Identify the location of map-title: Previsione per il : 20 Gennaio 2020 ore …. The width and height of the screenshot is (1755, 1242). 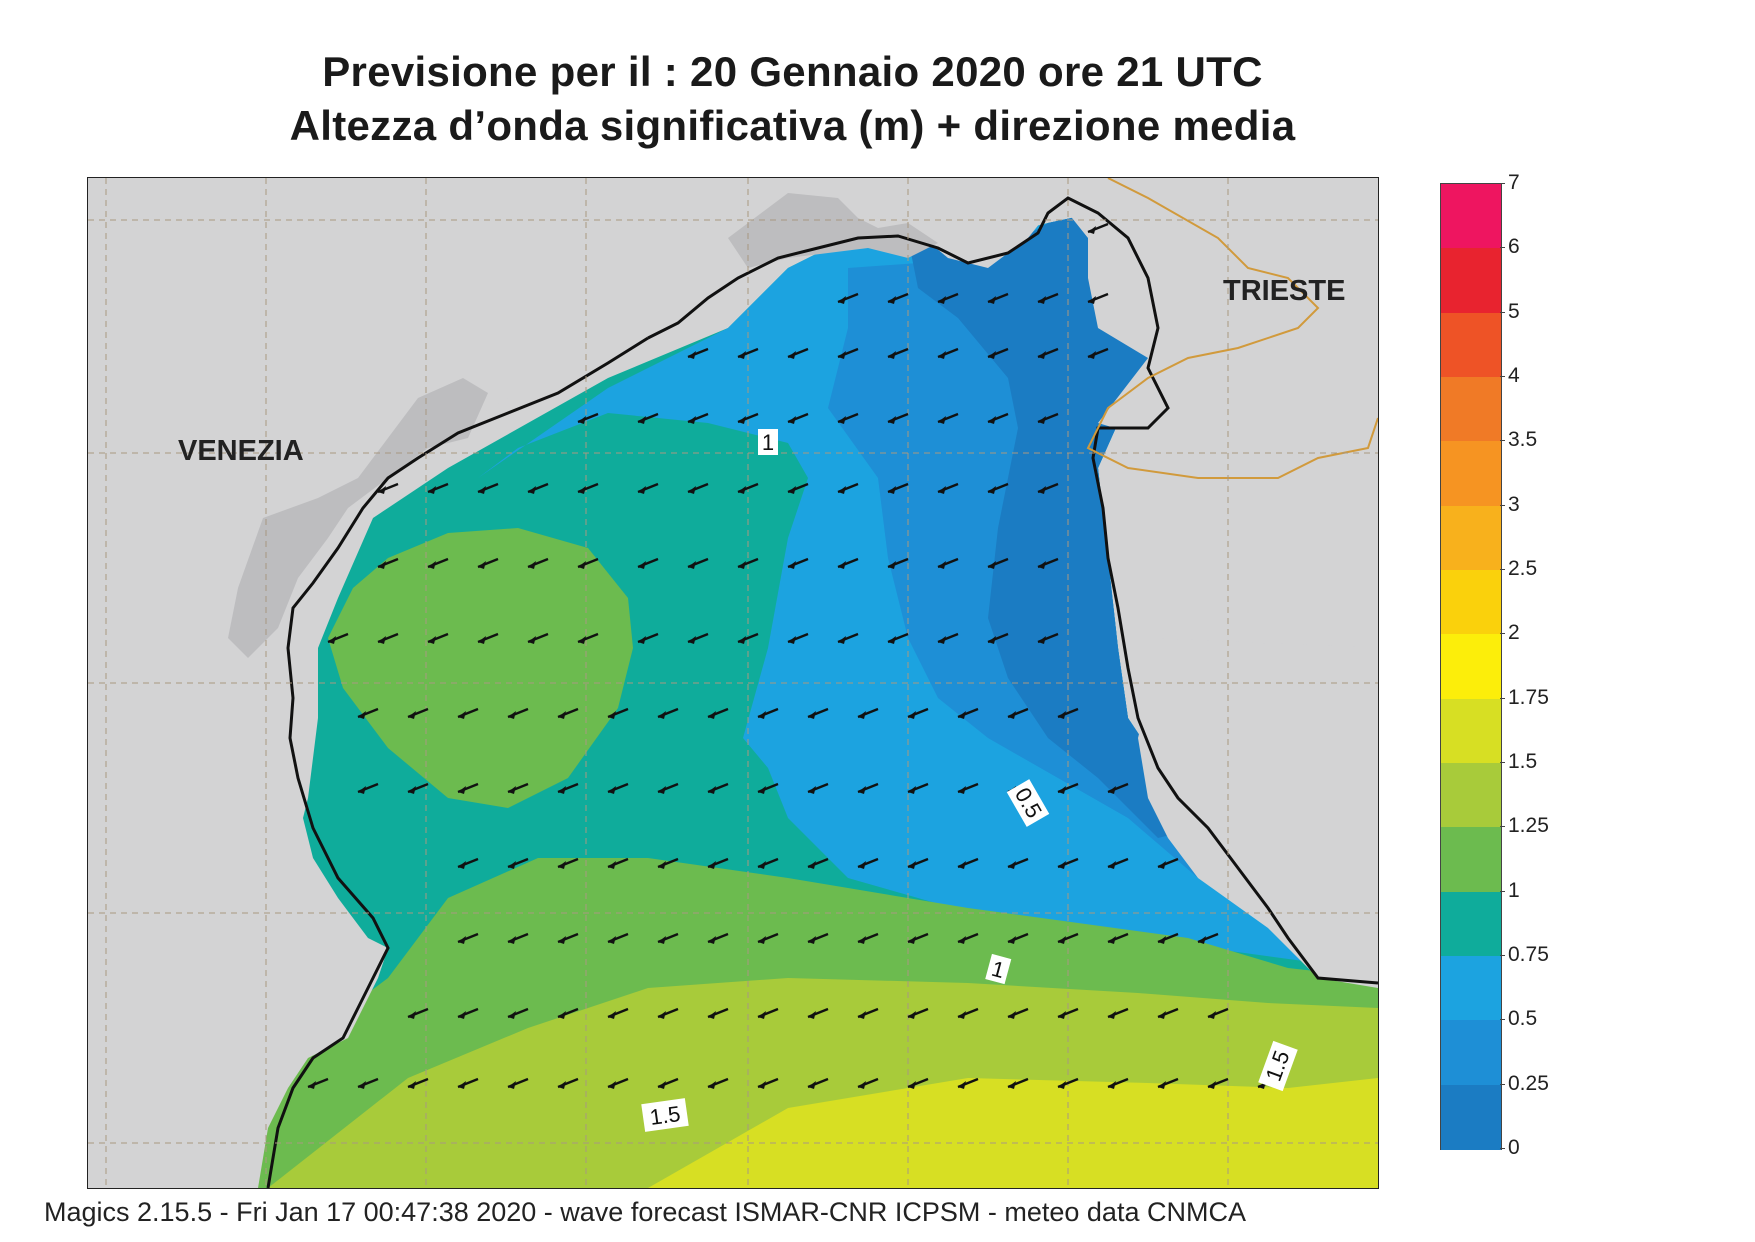
(792, 71).